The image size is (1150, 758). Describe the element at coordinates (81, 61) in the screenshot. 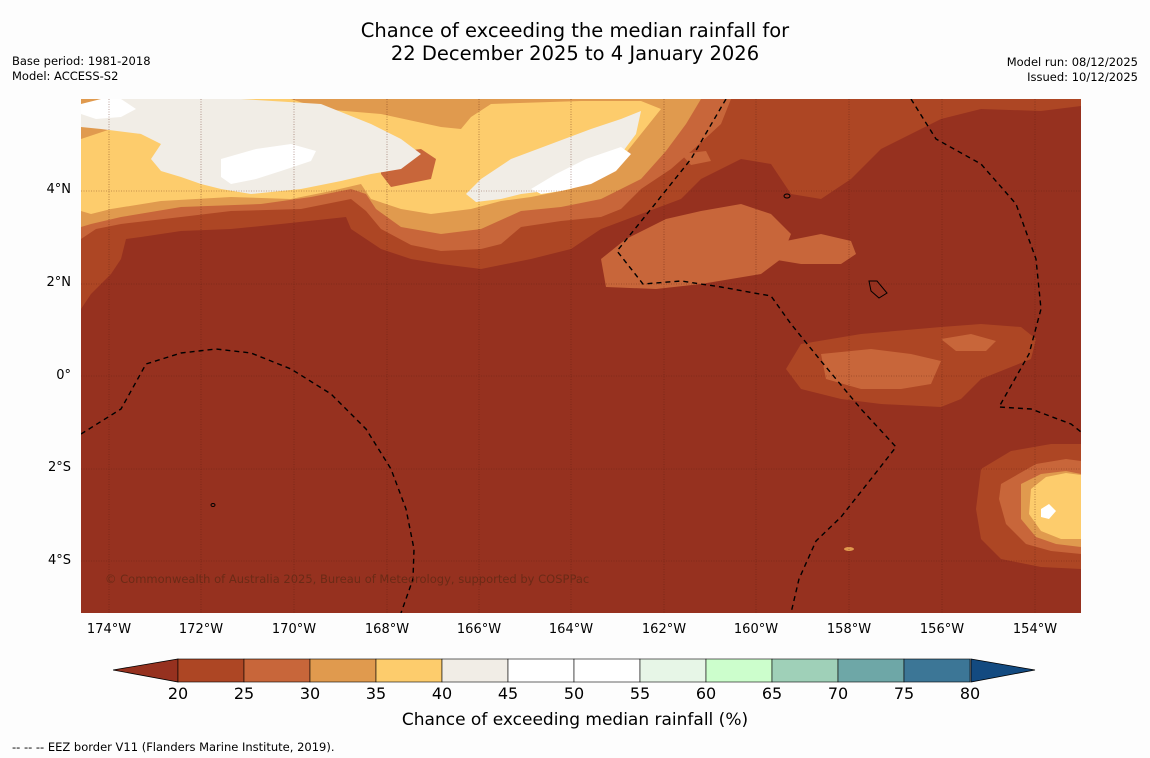

I see `base-period: Base period: 1981-2018` at that location.